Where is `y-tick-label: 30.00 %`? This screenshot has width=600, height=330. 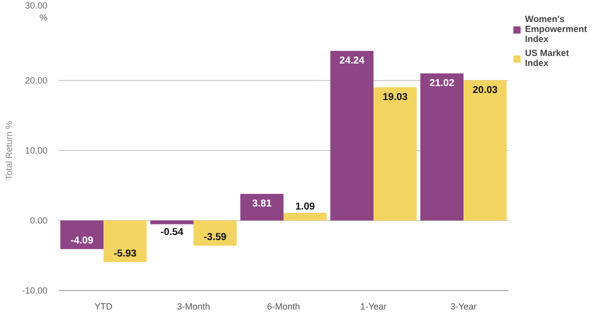
y-tick-label: 30.00 % is located at coordinates (36, 11).